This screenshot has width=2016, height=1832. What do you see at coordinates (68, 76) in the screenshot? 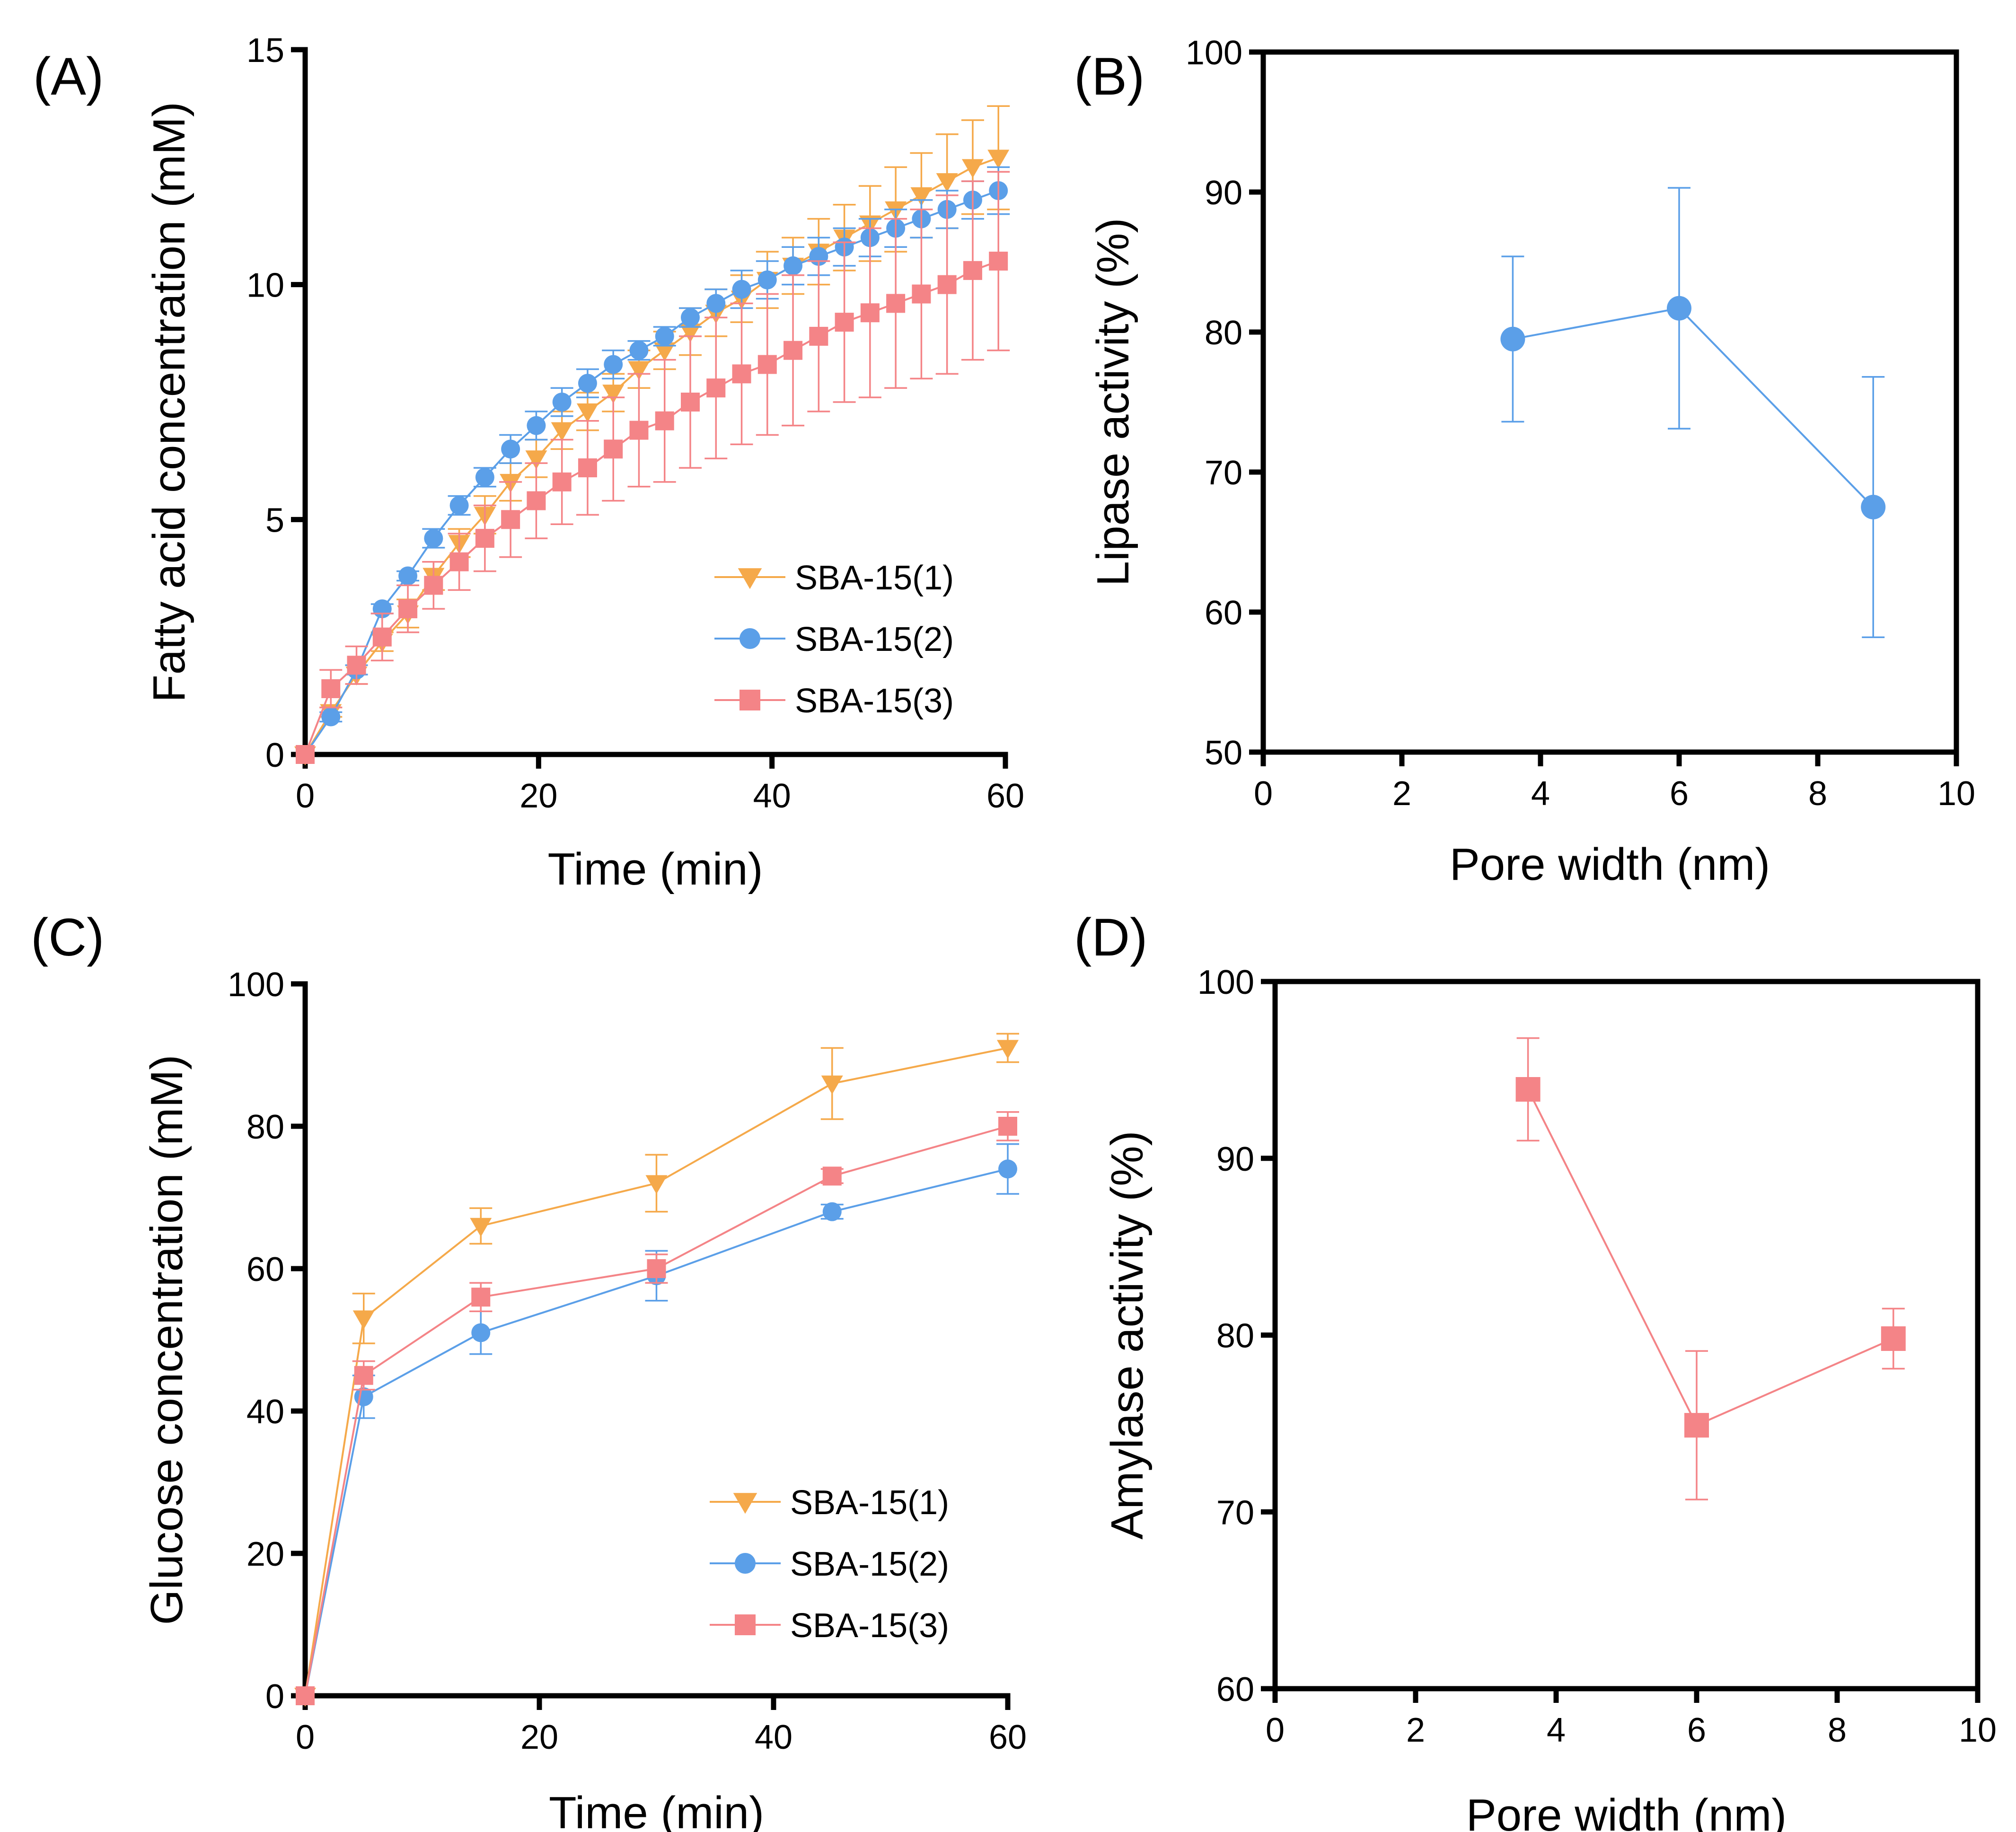
I see `panel-label: (A)` at bounding box center [68, 76].